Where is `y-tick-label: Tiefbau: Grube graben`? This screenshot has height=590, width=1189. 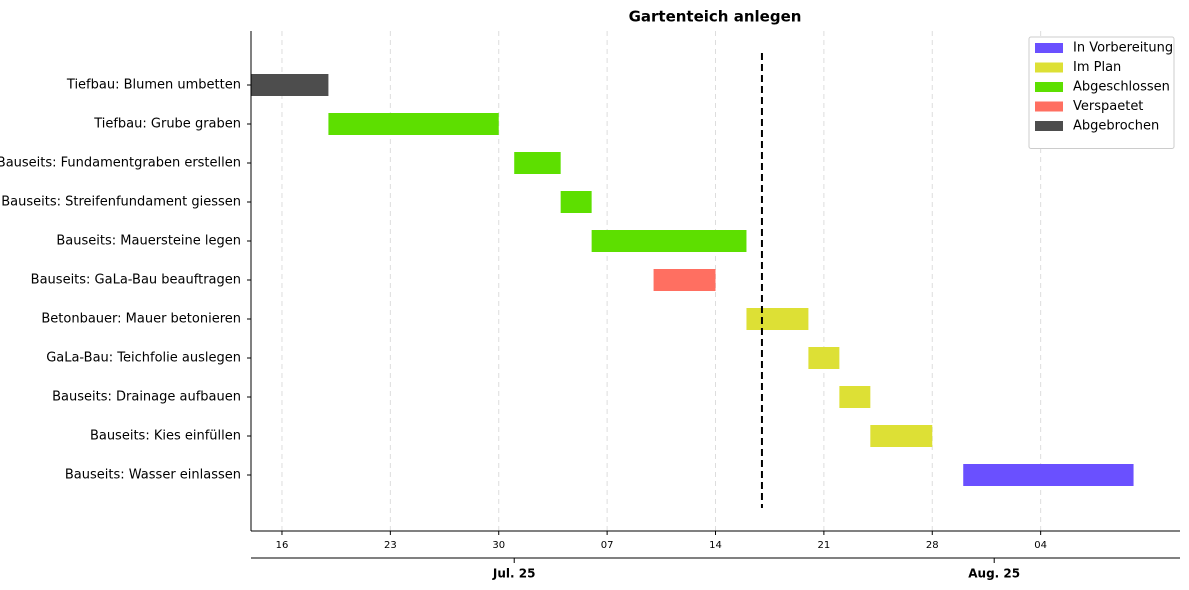
y-tick-label: Tiefbau: Grube graben is located at coordinates (167, 124).